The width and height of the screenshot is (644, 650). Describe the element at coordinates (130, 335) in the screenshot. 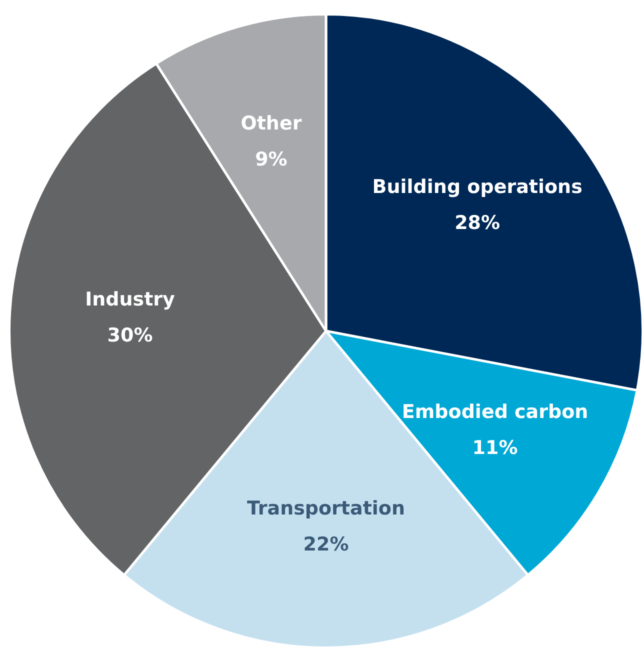

I see `data-label: 30%` at that location.